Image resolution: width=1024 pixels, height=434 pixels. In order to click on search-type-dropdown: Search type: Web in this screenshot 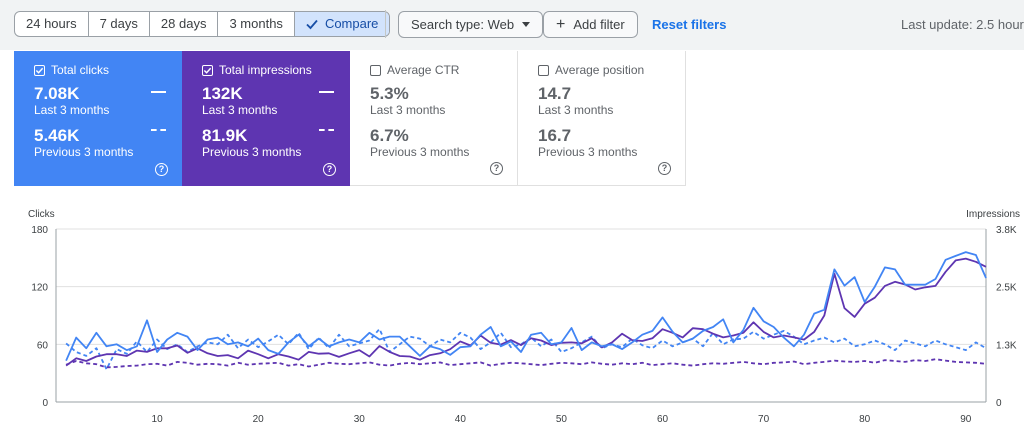, I will do `click(471, 24)`.